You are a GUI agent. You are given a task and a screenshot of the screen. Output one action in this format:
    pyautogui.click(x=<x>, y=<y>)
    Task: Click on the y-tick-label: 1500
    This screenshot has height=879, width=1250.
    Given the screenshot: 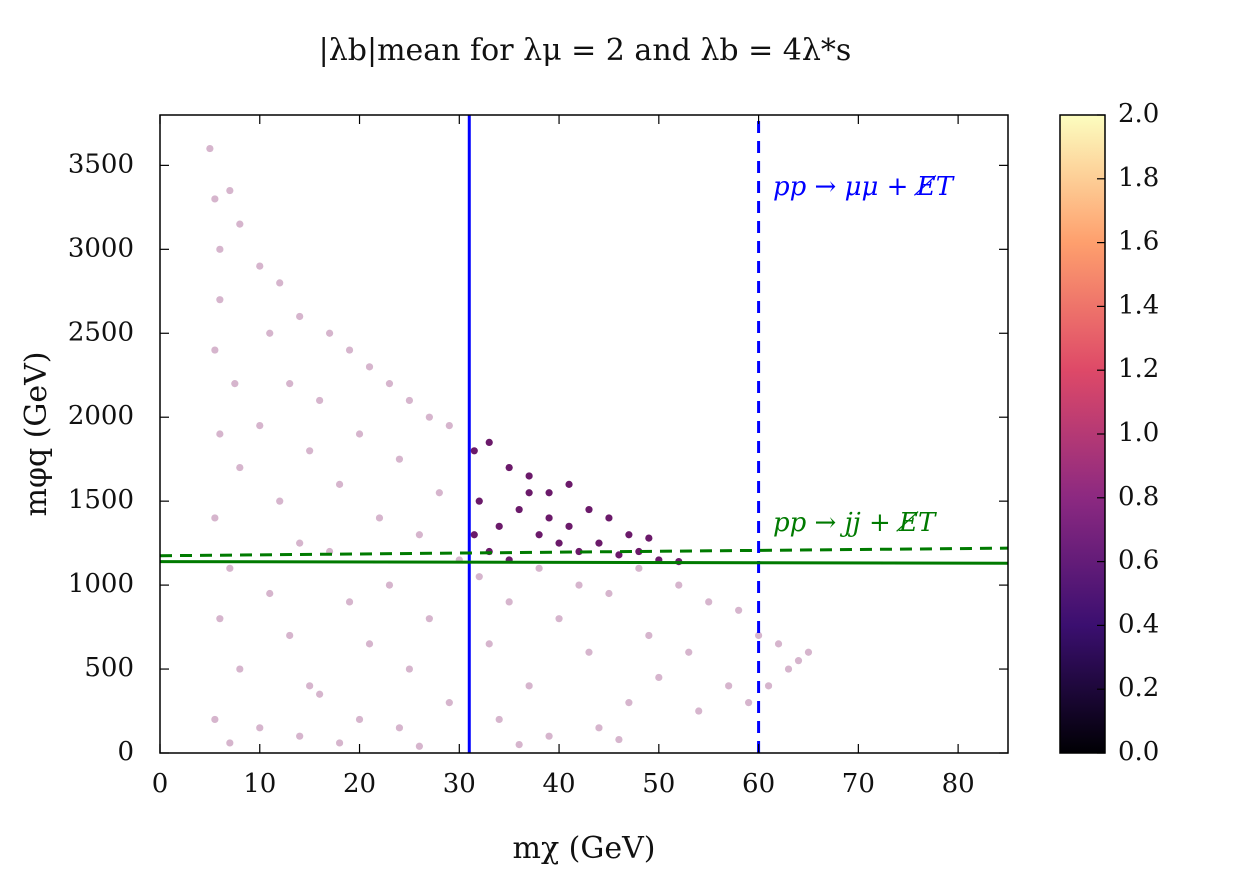 What is the action you would take?
    pyautogui.click(x=101, y=500)
    